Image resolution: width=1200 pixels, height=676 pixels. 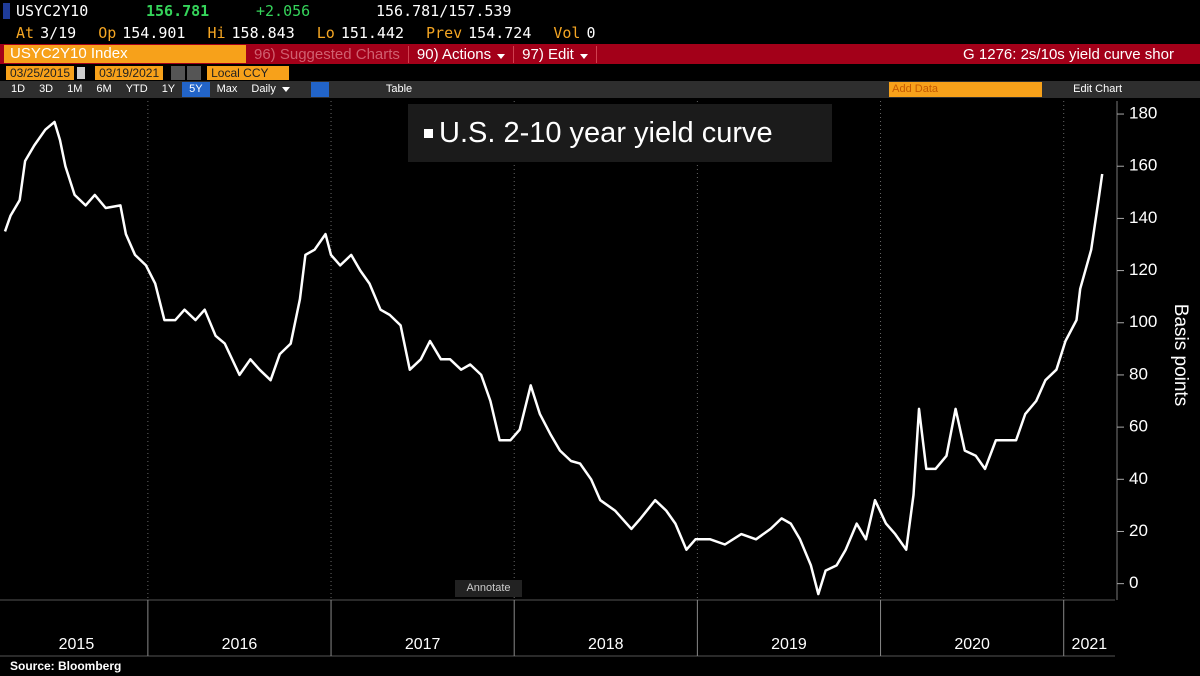 What do you see at coordinates (444, 11) in the screenshot?
I see `bid-ask: 156.781/157.539` at bounding box center [444, 11].